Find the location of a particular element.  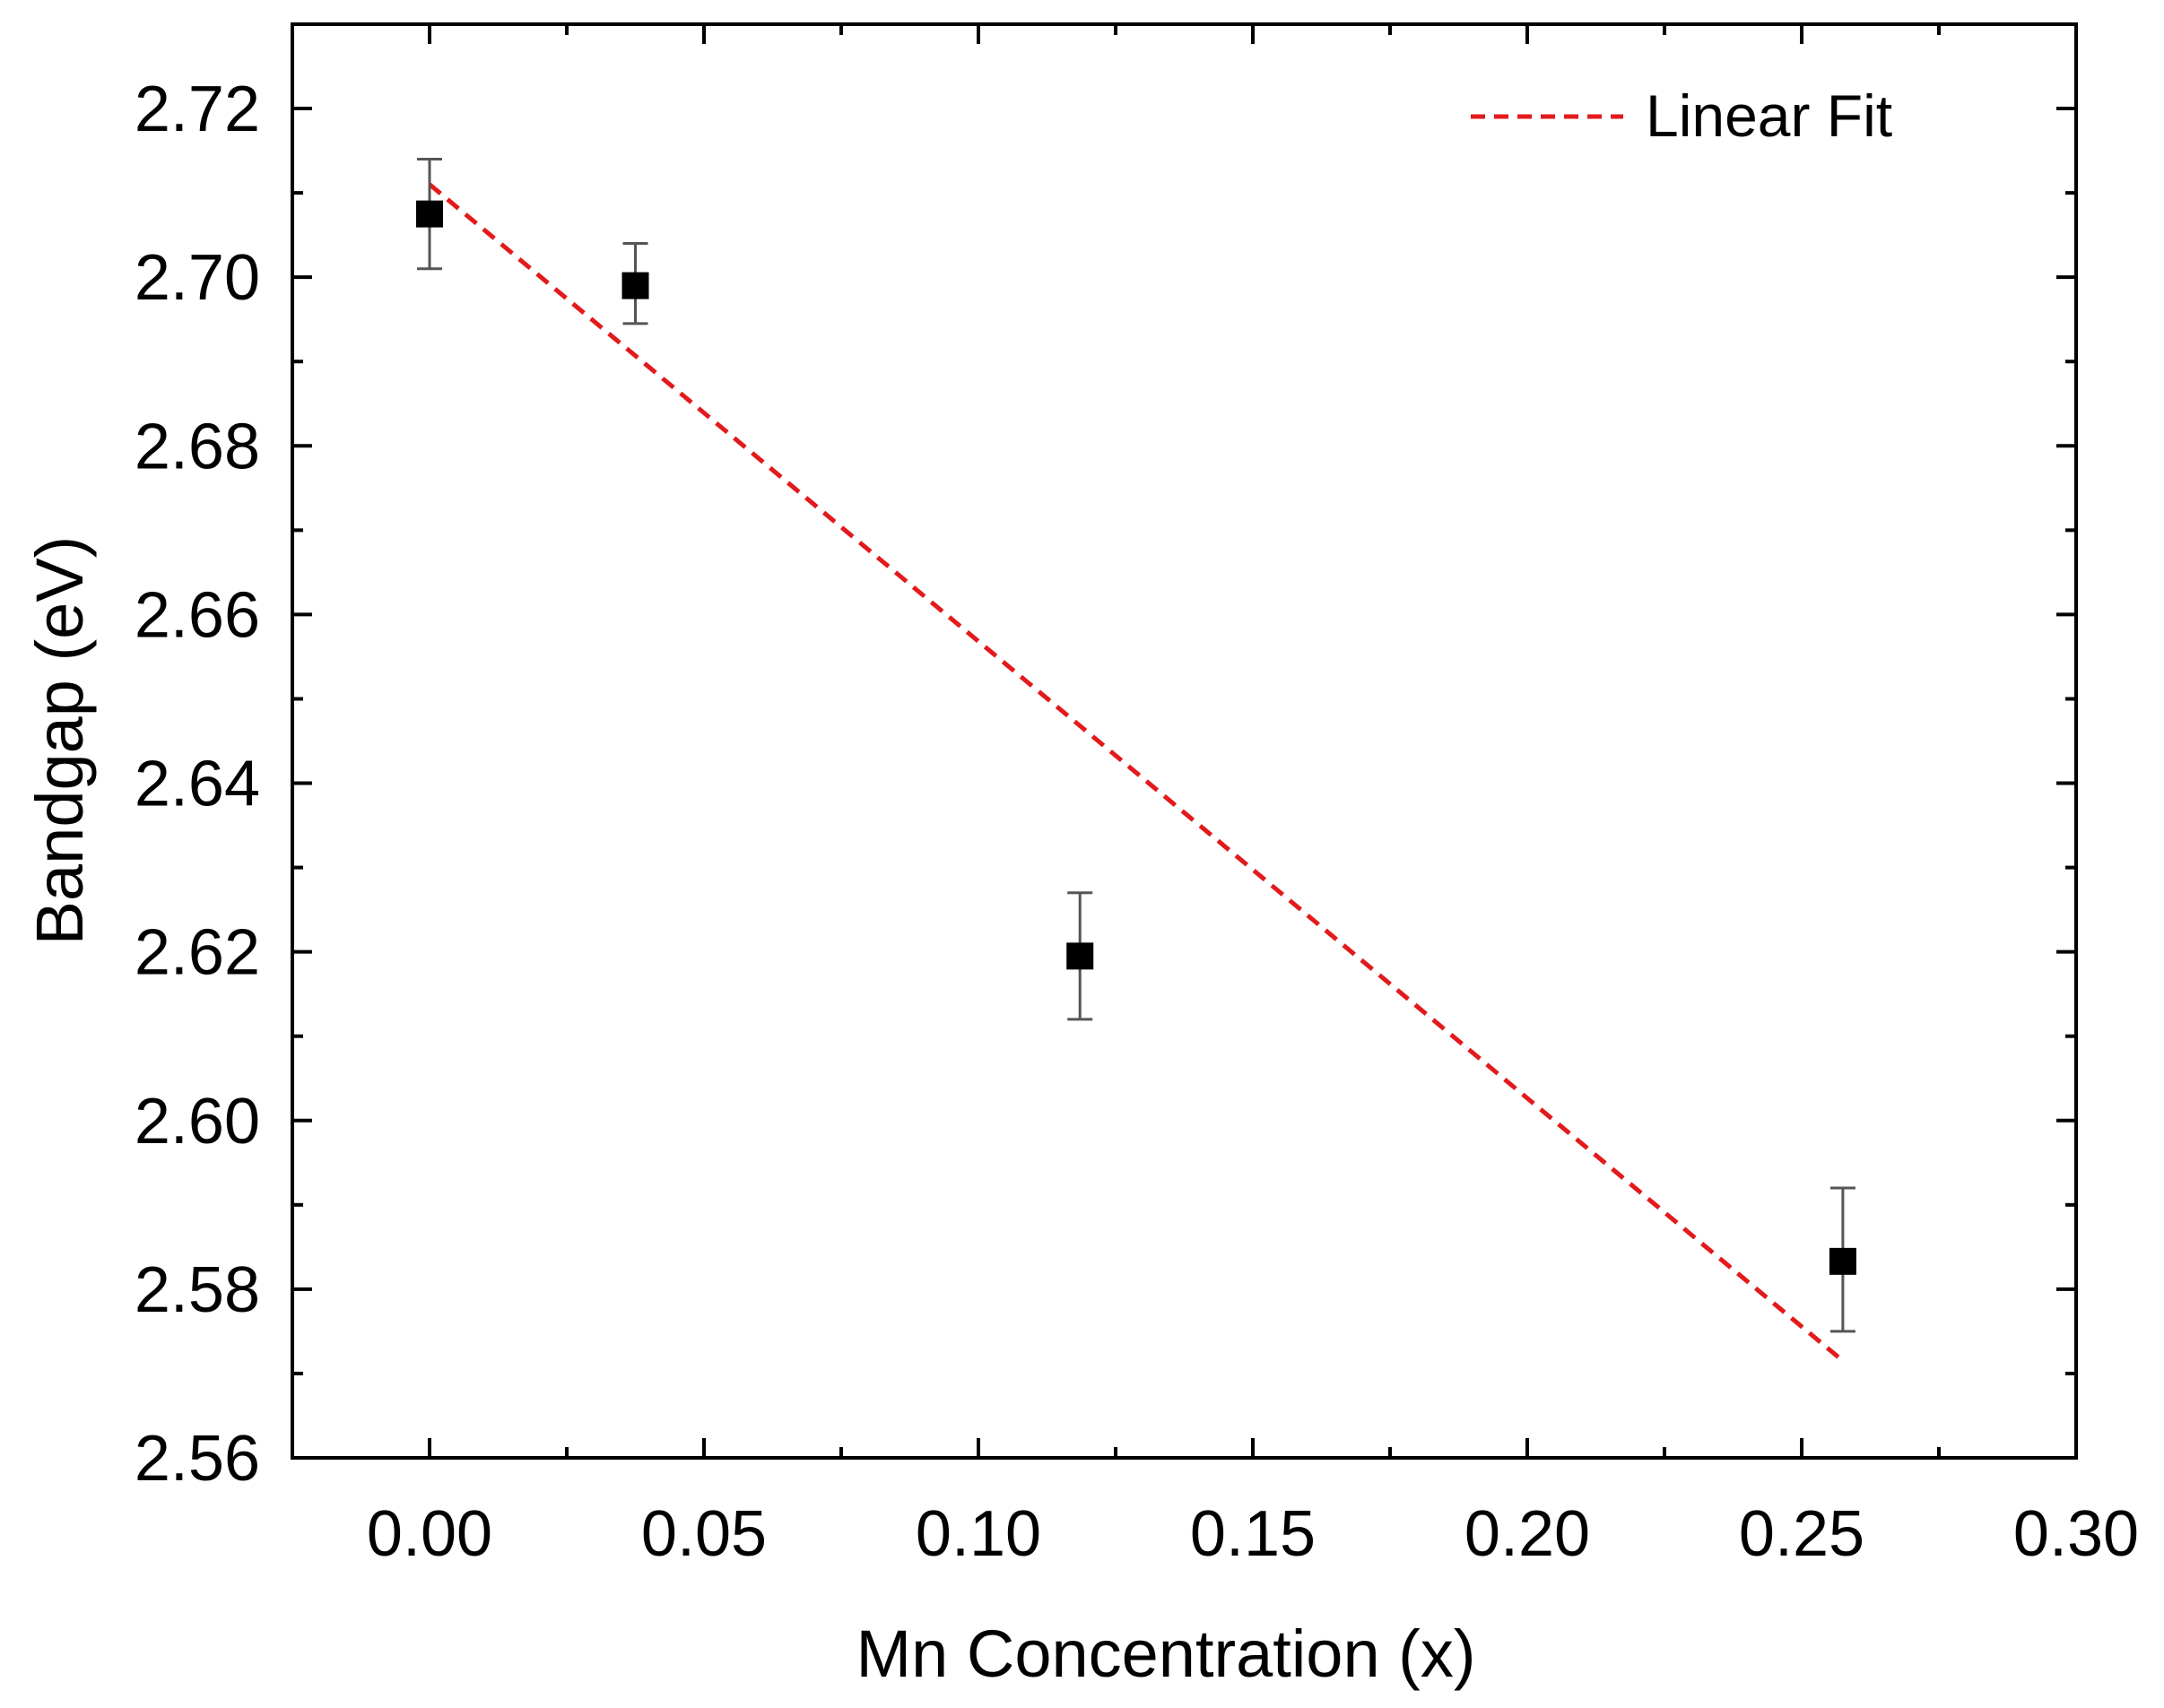

y-tick-label: 2.64 is located at coordinates (197, 784).